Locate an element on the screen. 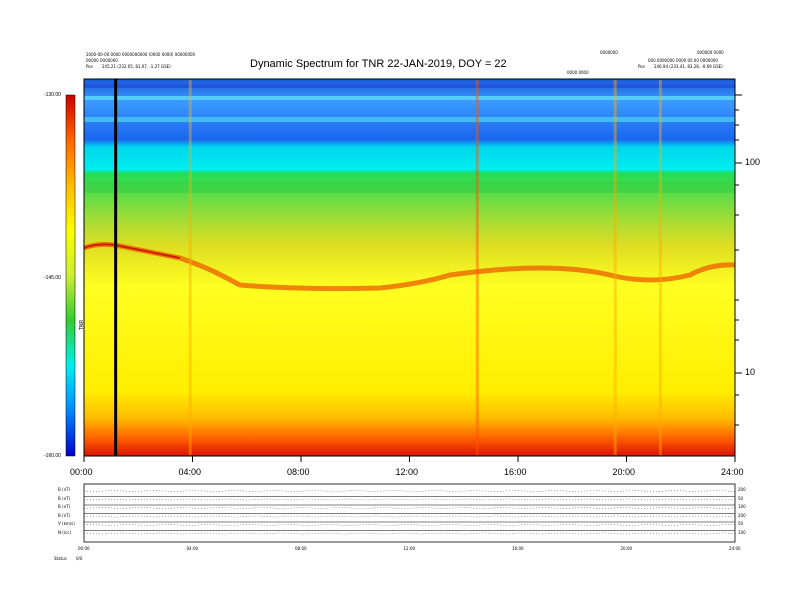 Image resolution: width=792 pixels, height=612 pixels. x-tick-label: 12:00 is located at coordinates (407, 472).